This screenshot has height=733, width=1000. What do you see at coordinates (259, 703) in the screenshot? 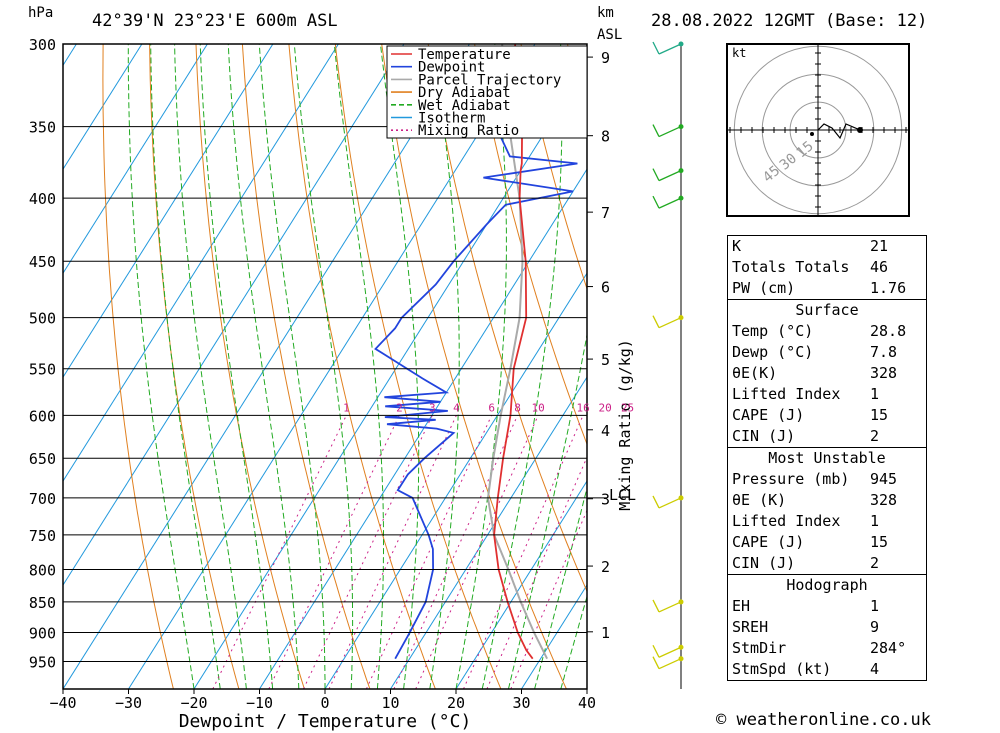
I see `x-tick-label: −10` at bounding box center [259, 703].